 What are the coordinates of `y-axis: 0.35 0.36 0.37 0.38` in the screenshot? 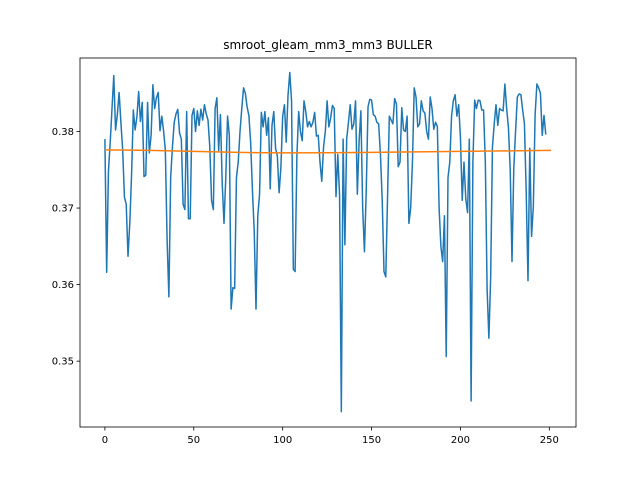 It's located at (66, 247).